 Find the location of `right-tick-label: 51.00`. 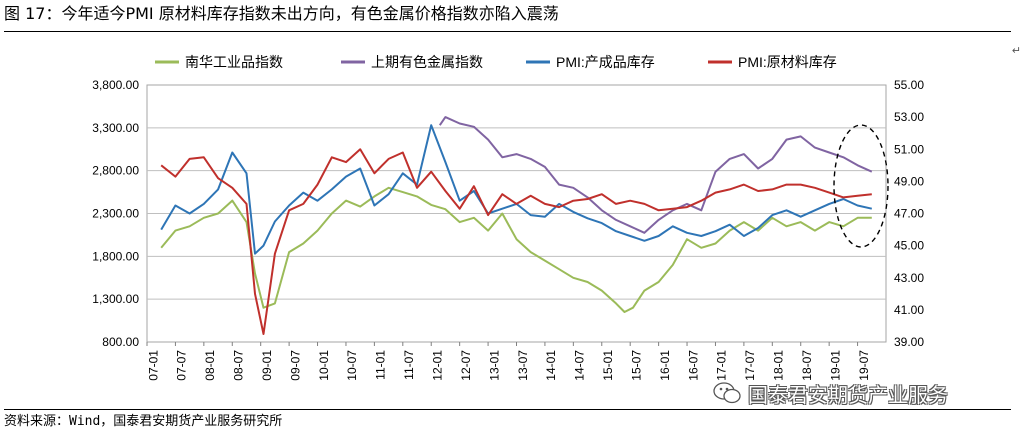

right-tick-label: 51.00 is located at coordinates (909, 149).